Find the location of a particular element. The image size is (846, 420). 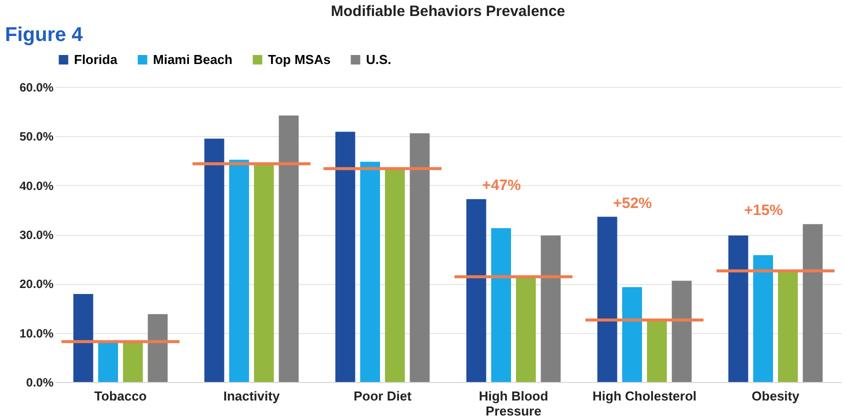

y-tick-label: 20.0% is located at coordinates (36, 284).